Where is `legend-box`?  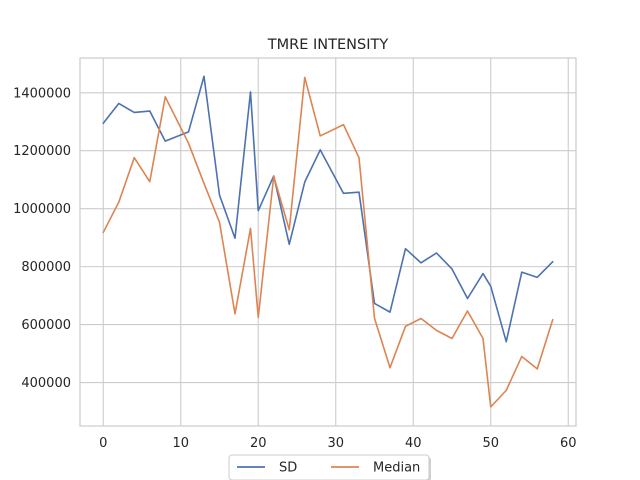
legend-box is located at coordinates (329, 467).